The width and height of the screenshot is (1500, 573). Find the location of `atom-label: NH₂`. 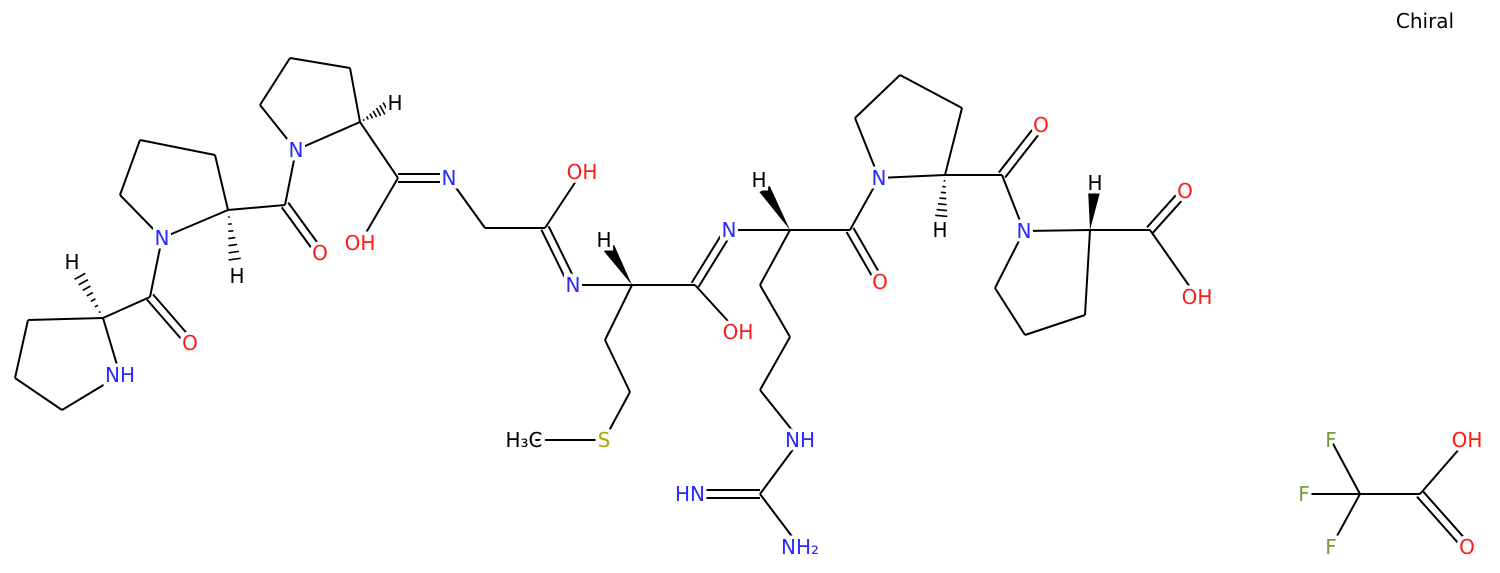

atom-label: NH₂ is located at coordinates (800, 547).